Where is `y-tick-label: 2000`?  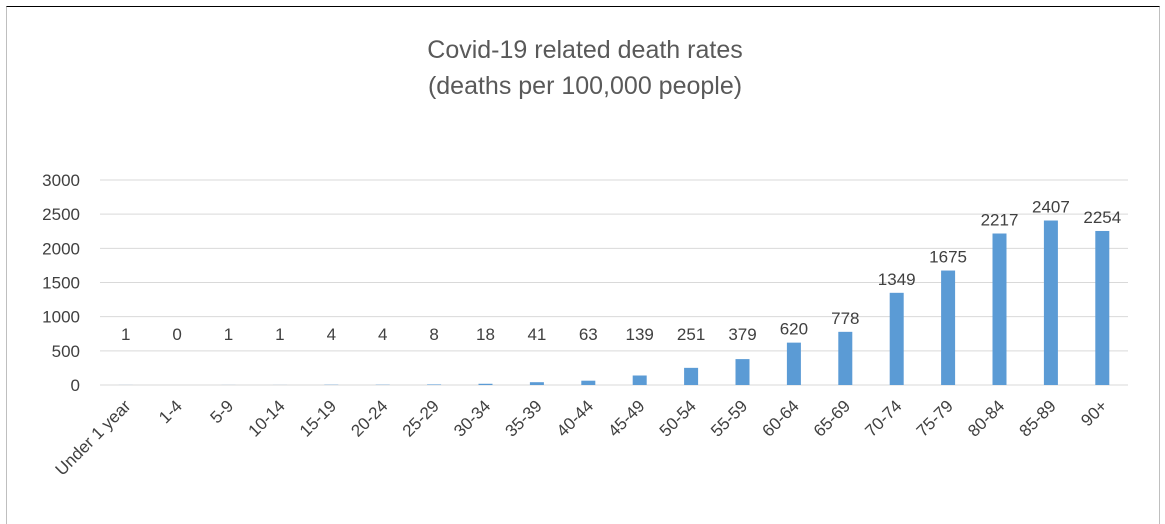 y-tick-label: 2000 is located at coordinates (61, 248).